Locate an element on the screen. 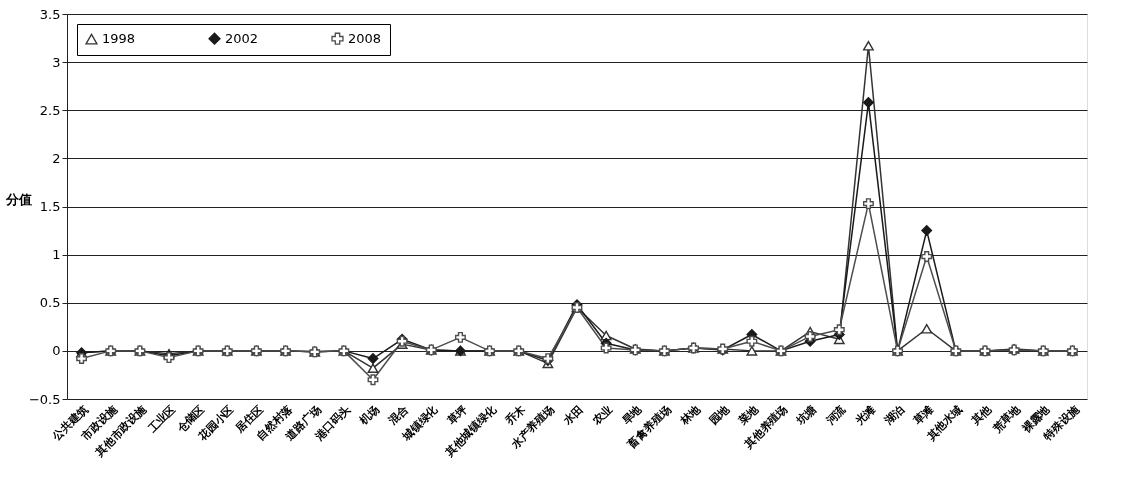 The image size is (1145, 489). y-tick-label: 3.5 is located at coordinates (50, 14).